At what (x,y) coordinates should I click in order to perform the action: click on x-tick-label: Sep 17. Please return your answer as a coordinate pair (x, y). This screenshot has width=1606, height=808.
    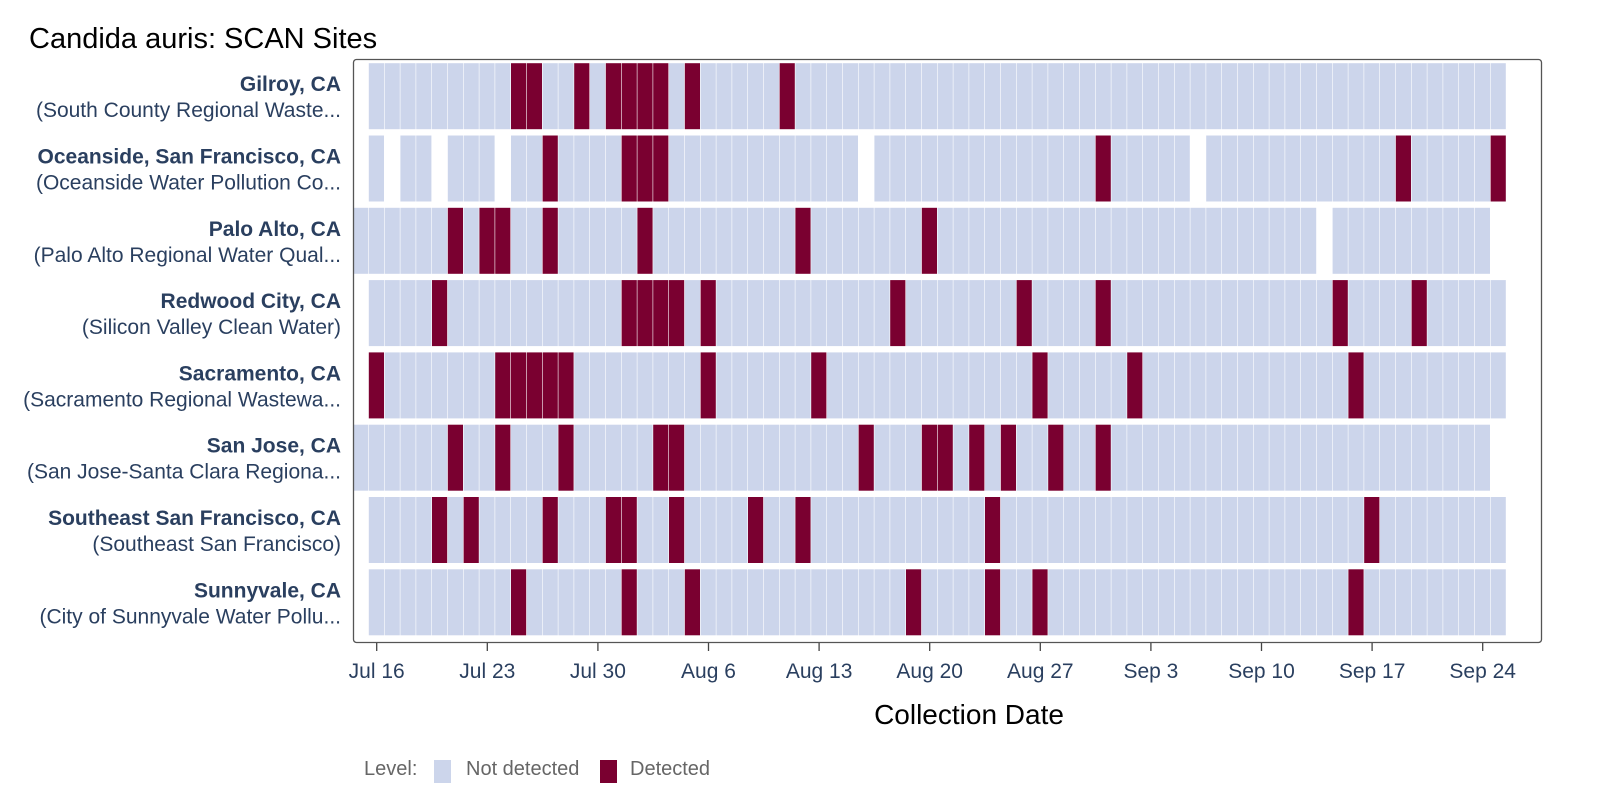
    Looking at the image, I should click on (1372, 671).